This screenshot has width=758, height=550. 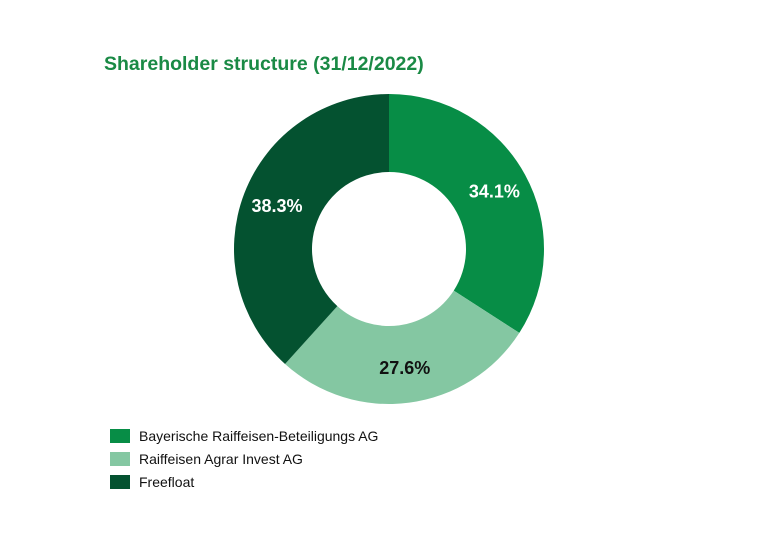 What do you see at coordinates (311, 229) in the screenshot?
I see `donut-slice-freefloat` at bounding box center [311, 229].